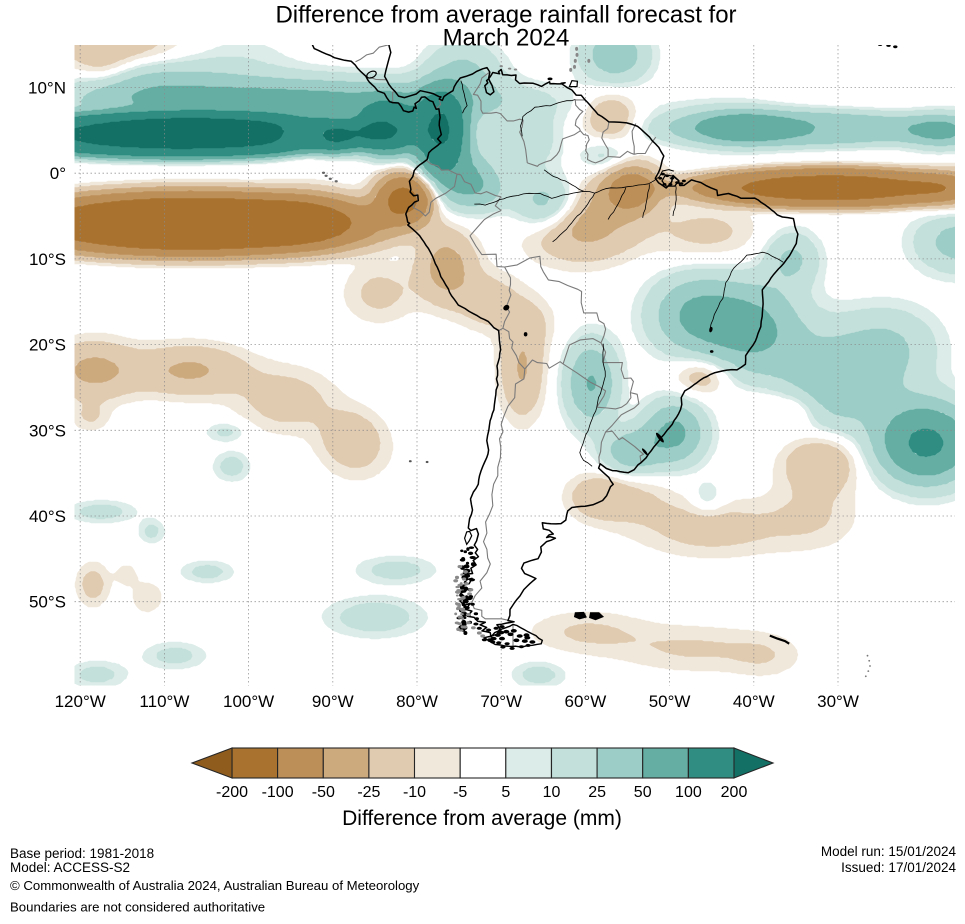 The height and width of the screenshot is (924, 965). Describe the element at coordinates (278, 792) in the screenshot. I see `svg-text: -100` at that location.